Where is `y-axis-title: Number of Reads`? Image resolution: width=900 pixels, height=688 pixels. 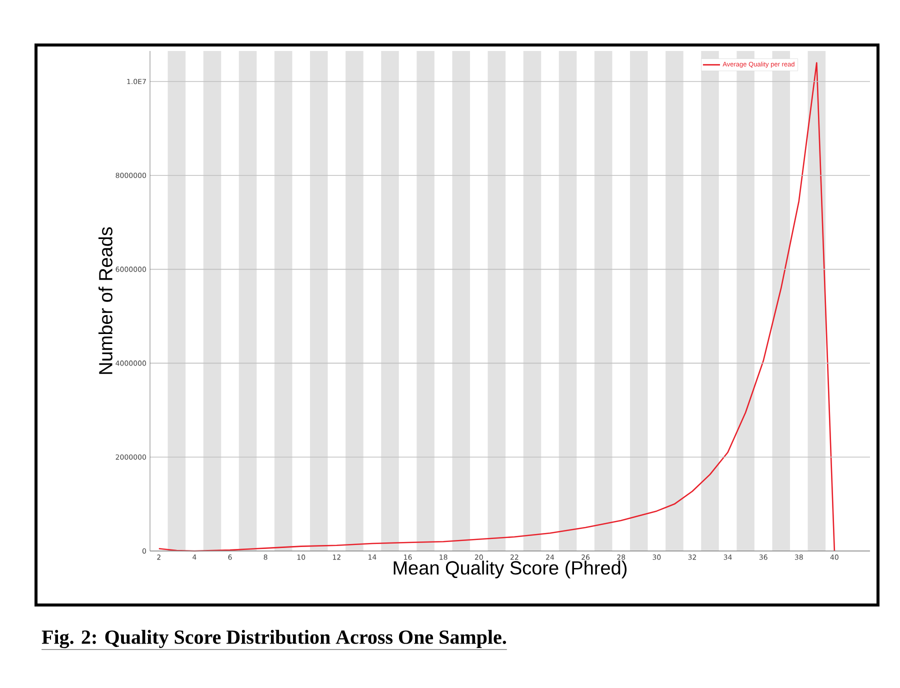
y-axis-title: Number of Reads is located at coordinates (105, 300).